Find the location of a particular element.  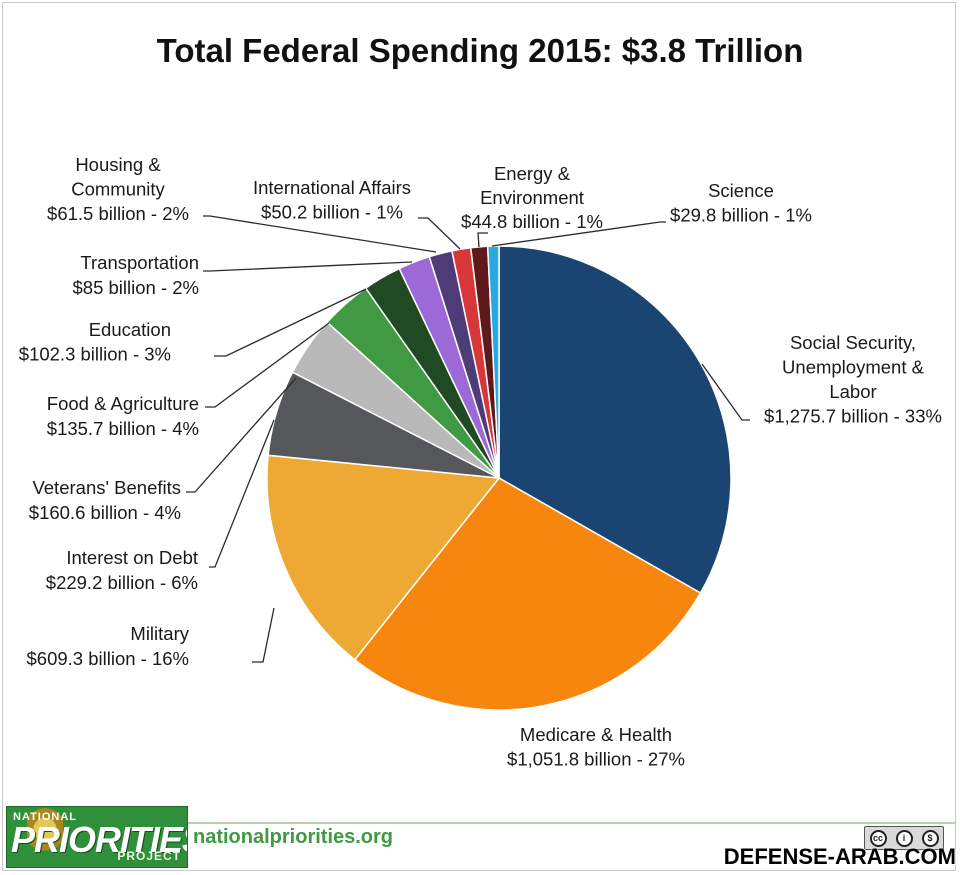

leader-line-housing-community is located at coordinates (320, 234).